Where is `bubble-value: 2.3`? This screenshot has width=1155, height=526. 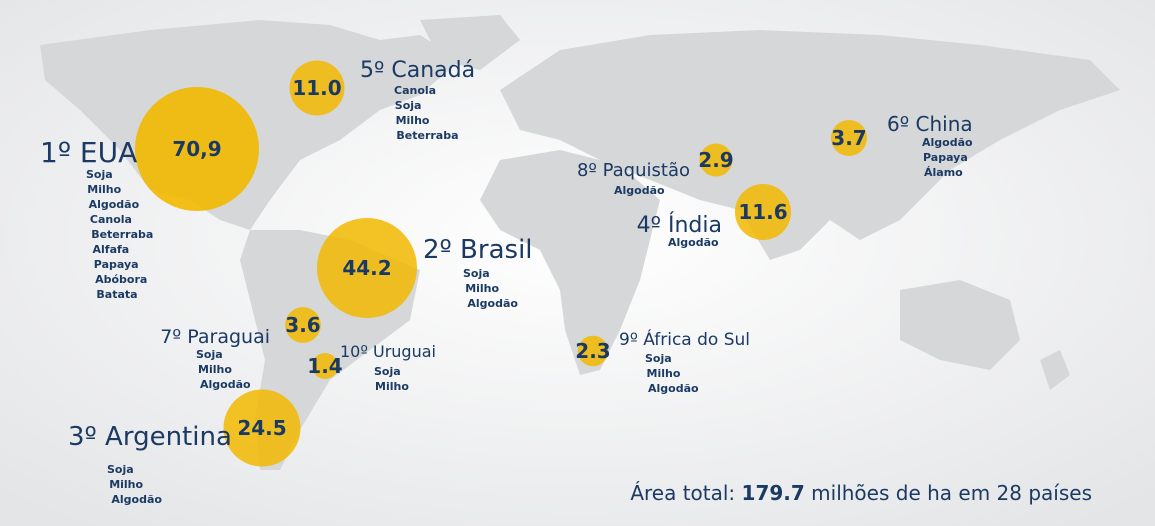 bubble-value: 2.3 is located at coordinates (592, 351).